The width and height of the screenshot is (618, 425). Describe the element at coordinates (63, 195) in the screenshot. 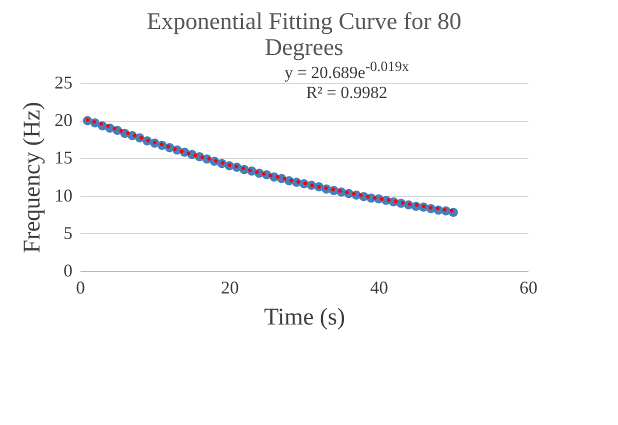

I see `y-tick-label: 10` at that location.